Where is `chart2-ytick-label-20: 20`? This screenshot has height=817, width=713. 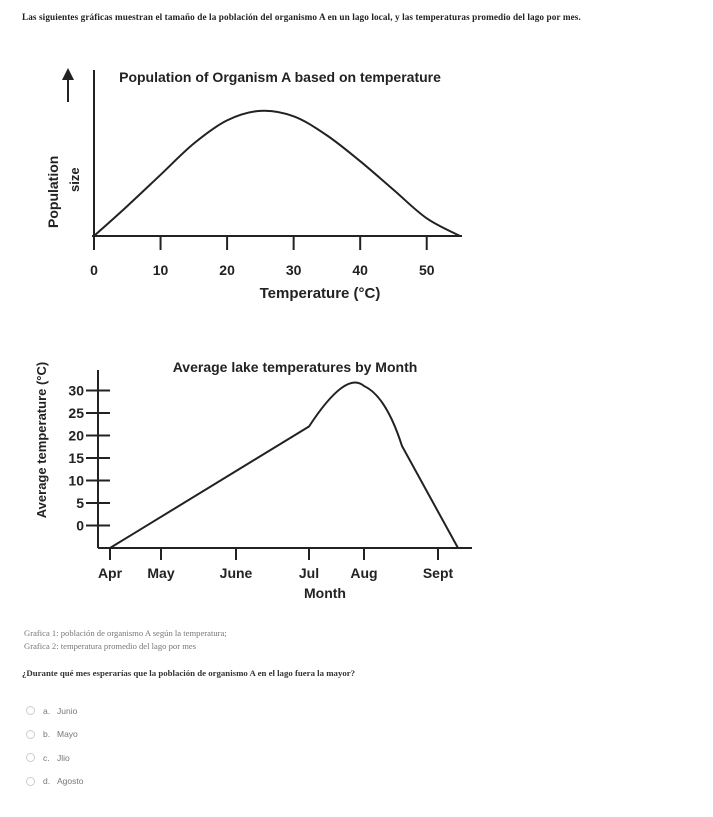
chart2-ytick-label-20: 20 is located at coordinates (76, 436).